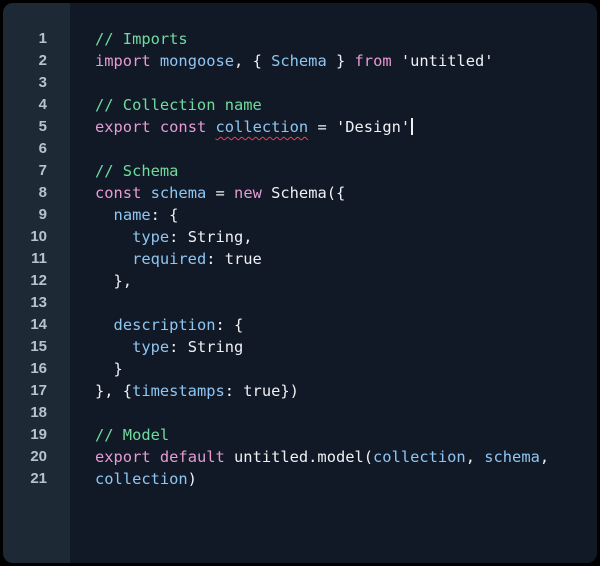 The image size is (600, 566). Describe the element at coordinates (262, 127) in the screenshot. I see `error-token: collection` at that location.